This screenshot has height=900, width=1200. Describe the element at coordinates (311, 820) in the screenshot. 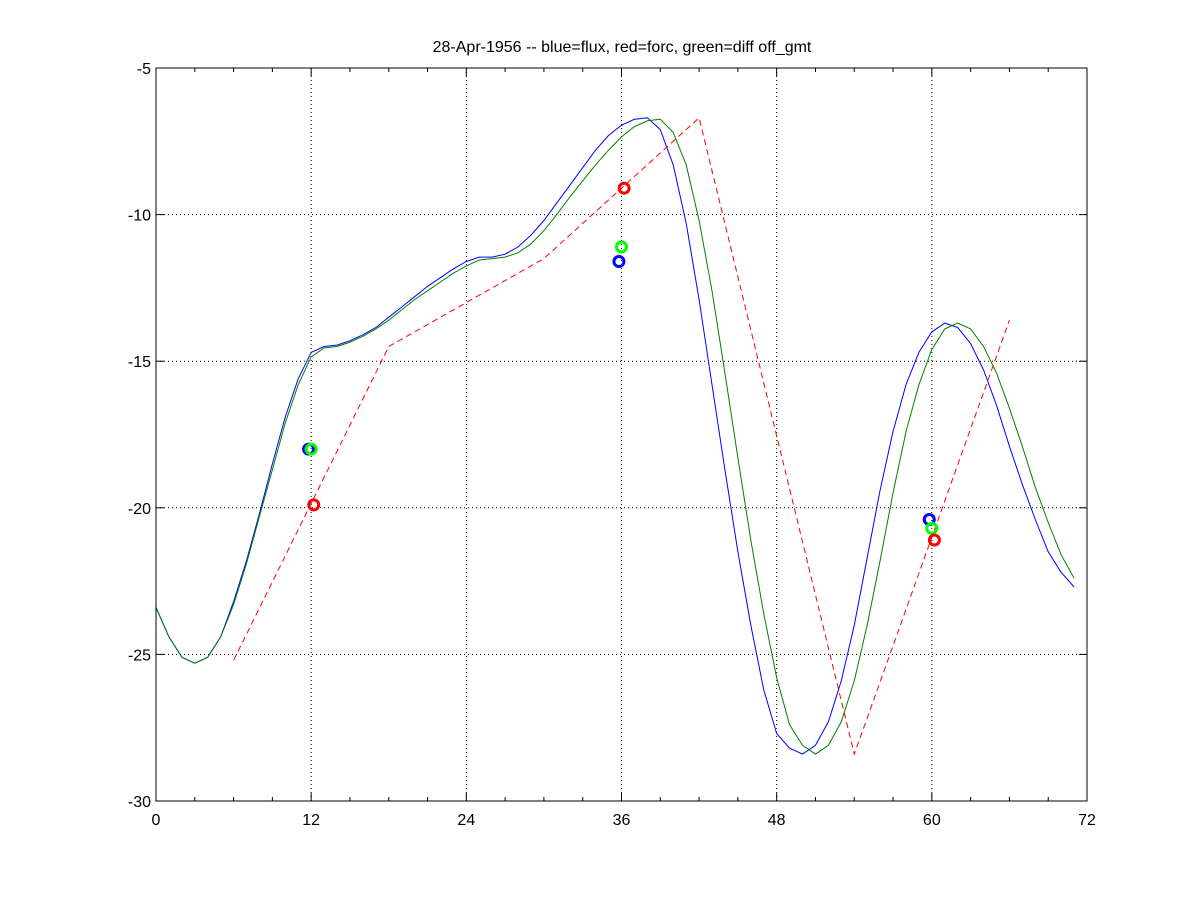

I see `x-tick-label: 12` at that location.